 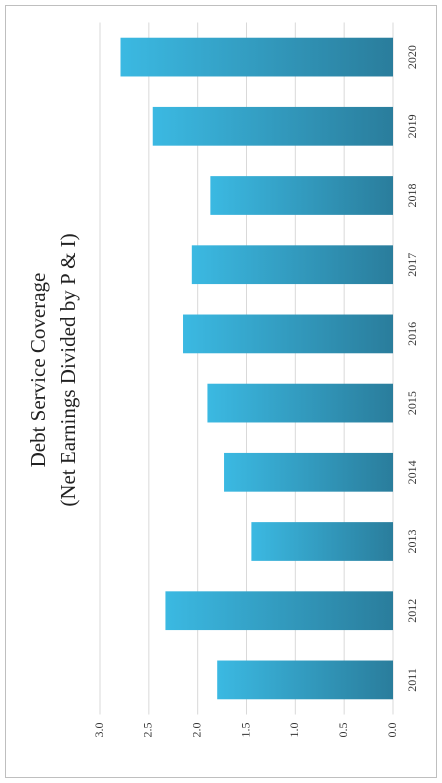 I want to click on y-tick-label: 0.0, so click(x=392, y=730).